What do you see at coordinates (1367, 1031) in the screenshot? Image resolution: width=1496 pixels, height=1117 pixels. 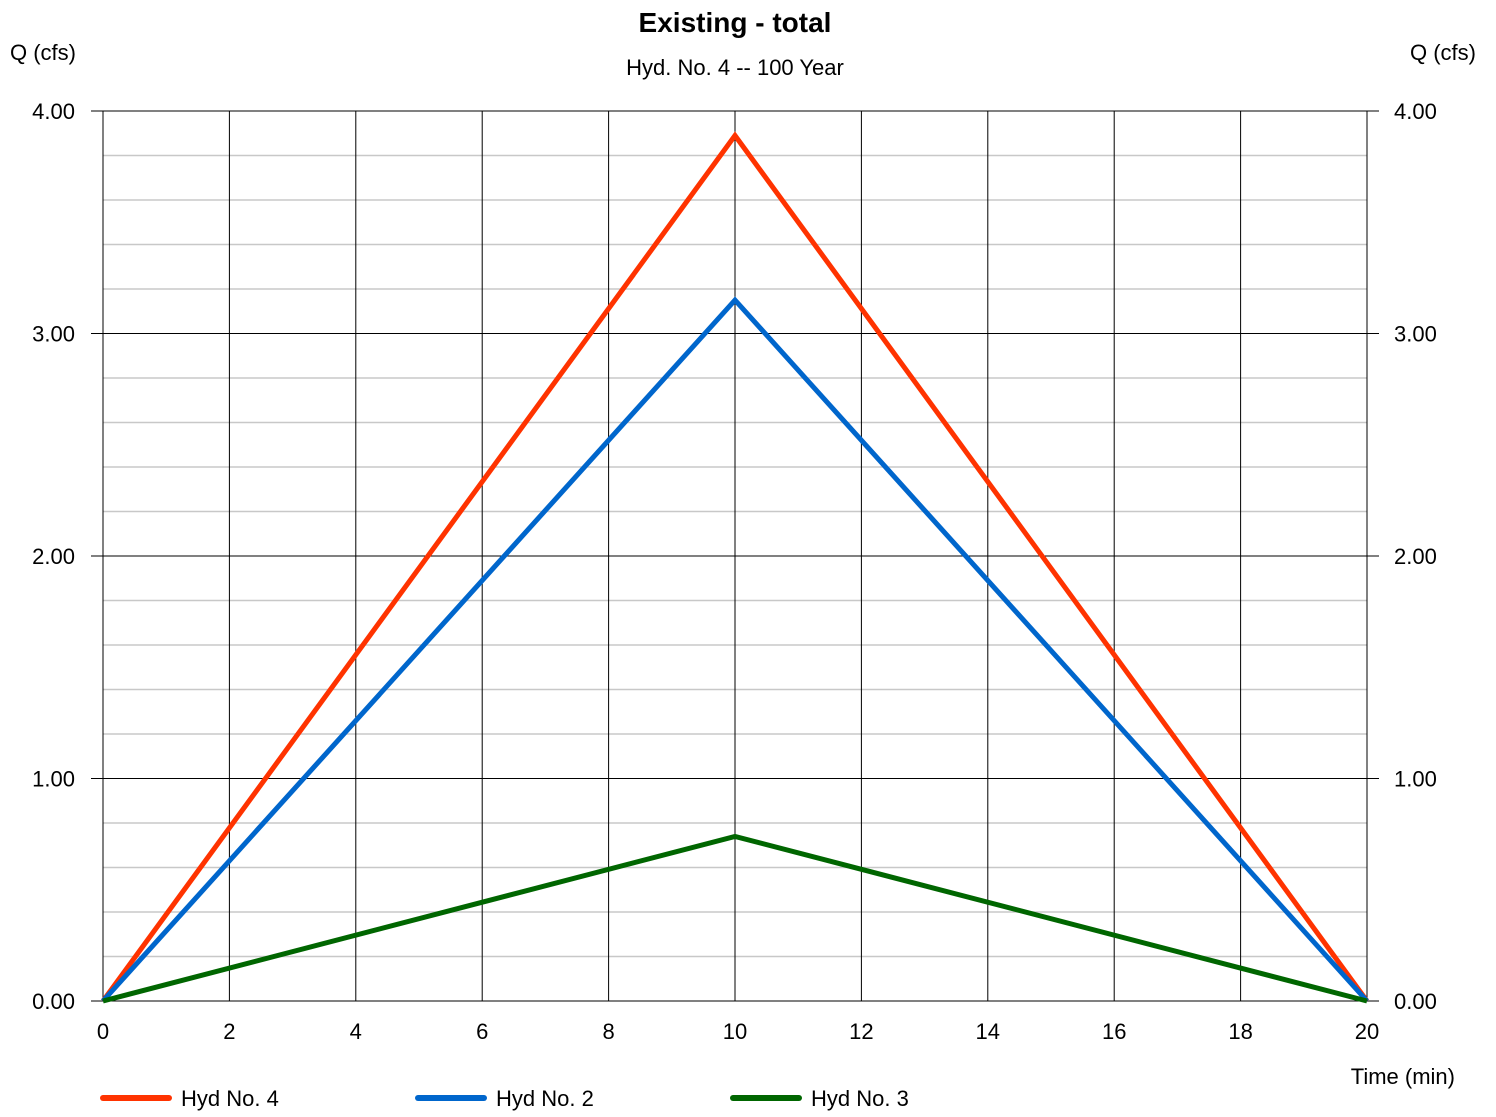 I see `x-tick-label: 20` at bounding box center [1367, 1031].